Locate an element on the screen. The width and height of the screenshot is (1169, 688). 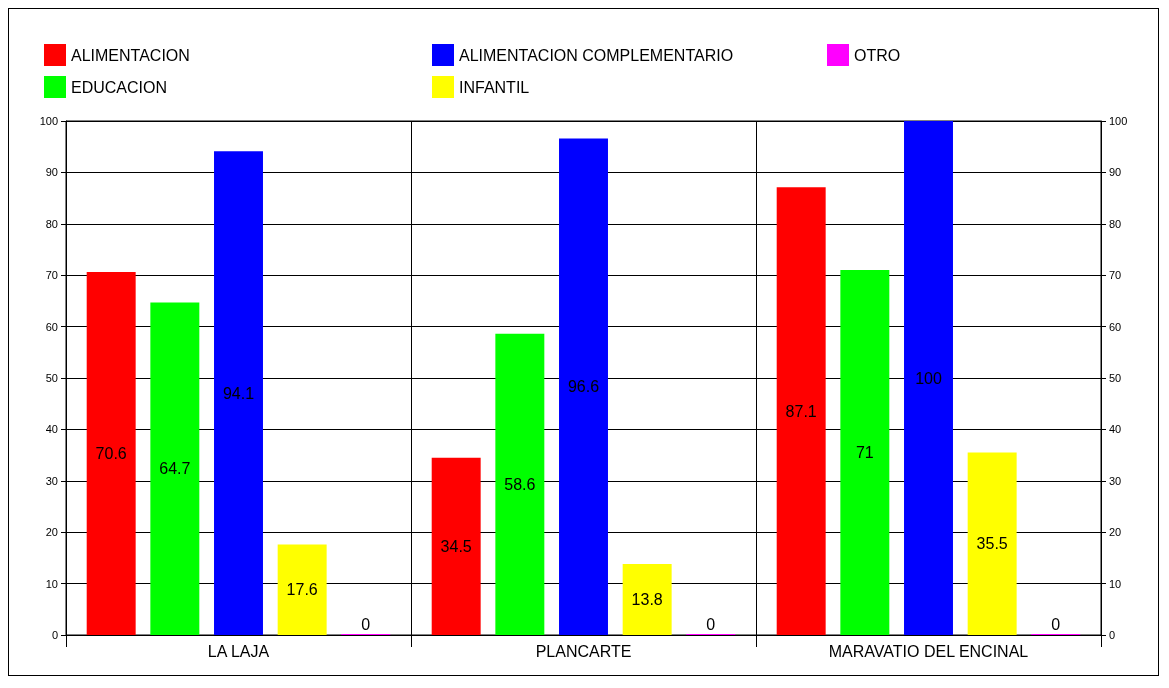
y-tick-label: 10 is located at coordinates (51, 583).